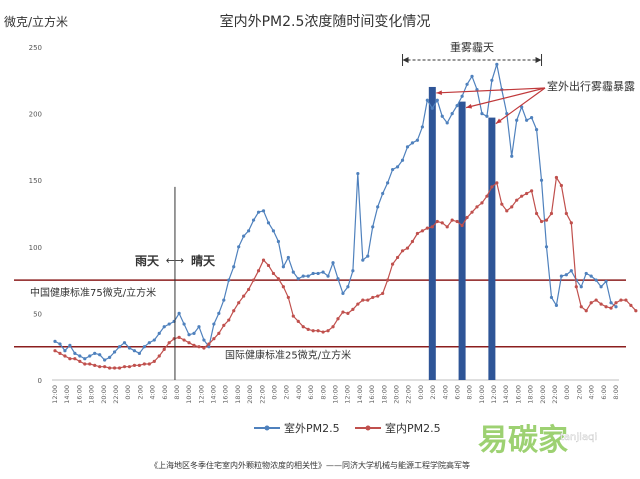  What do you see at coordinates (347, 428) in the screenshot?
I see `legend: 室外PM2.5 室内PM2.5` at bounding box center [347, 428].